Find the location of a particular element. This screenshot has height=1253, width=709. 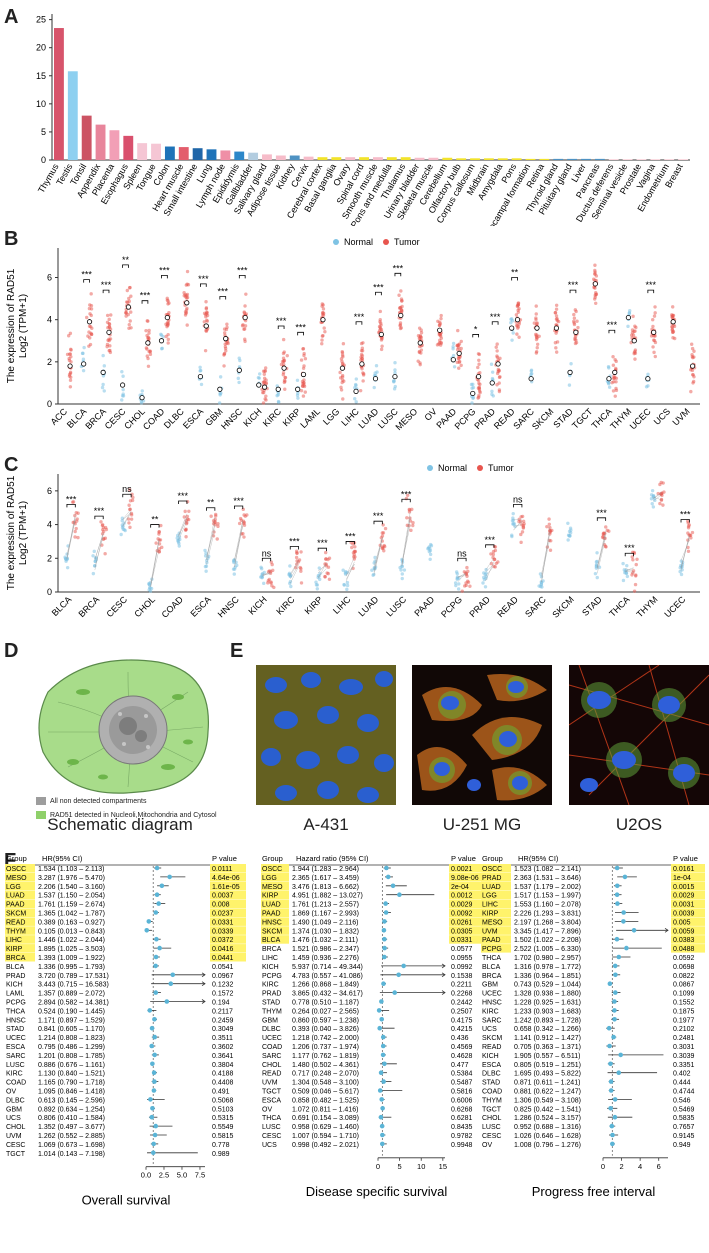

forest-group-label: THYM is located at coordinates (16, 931).